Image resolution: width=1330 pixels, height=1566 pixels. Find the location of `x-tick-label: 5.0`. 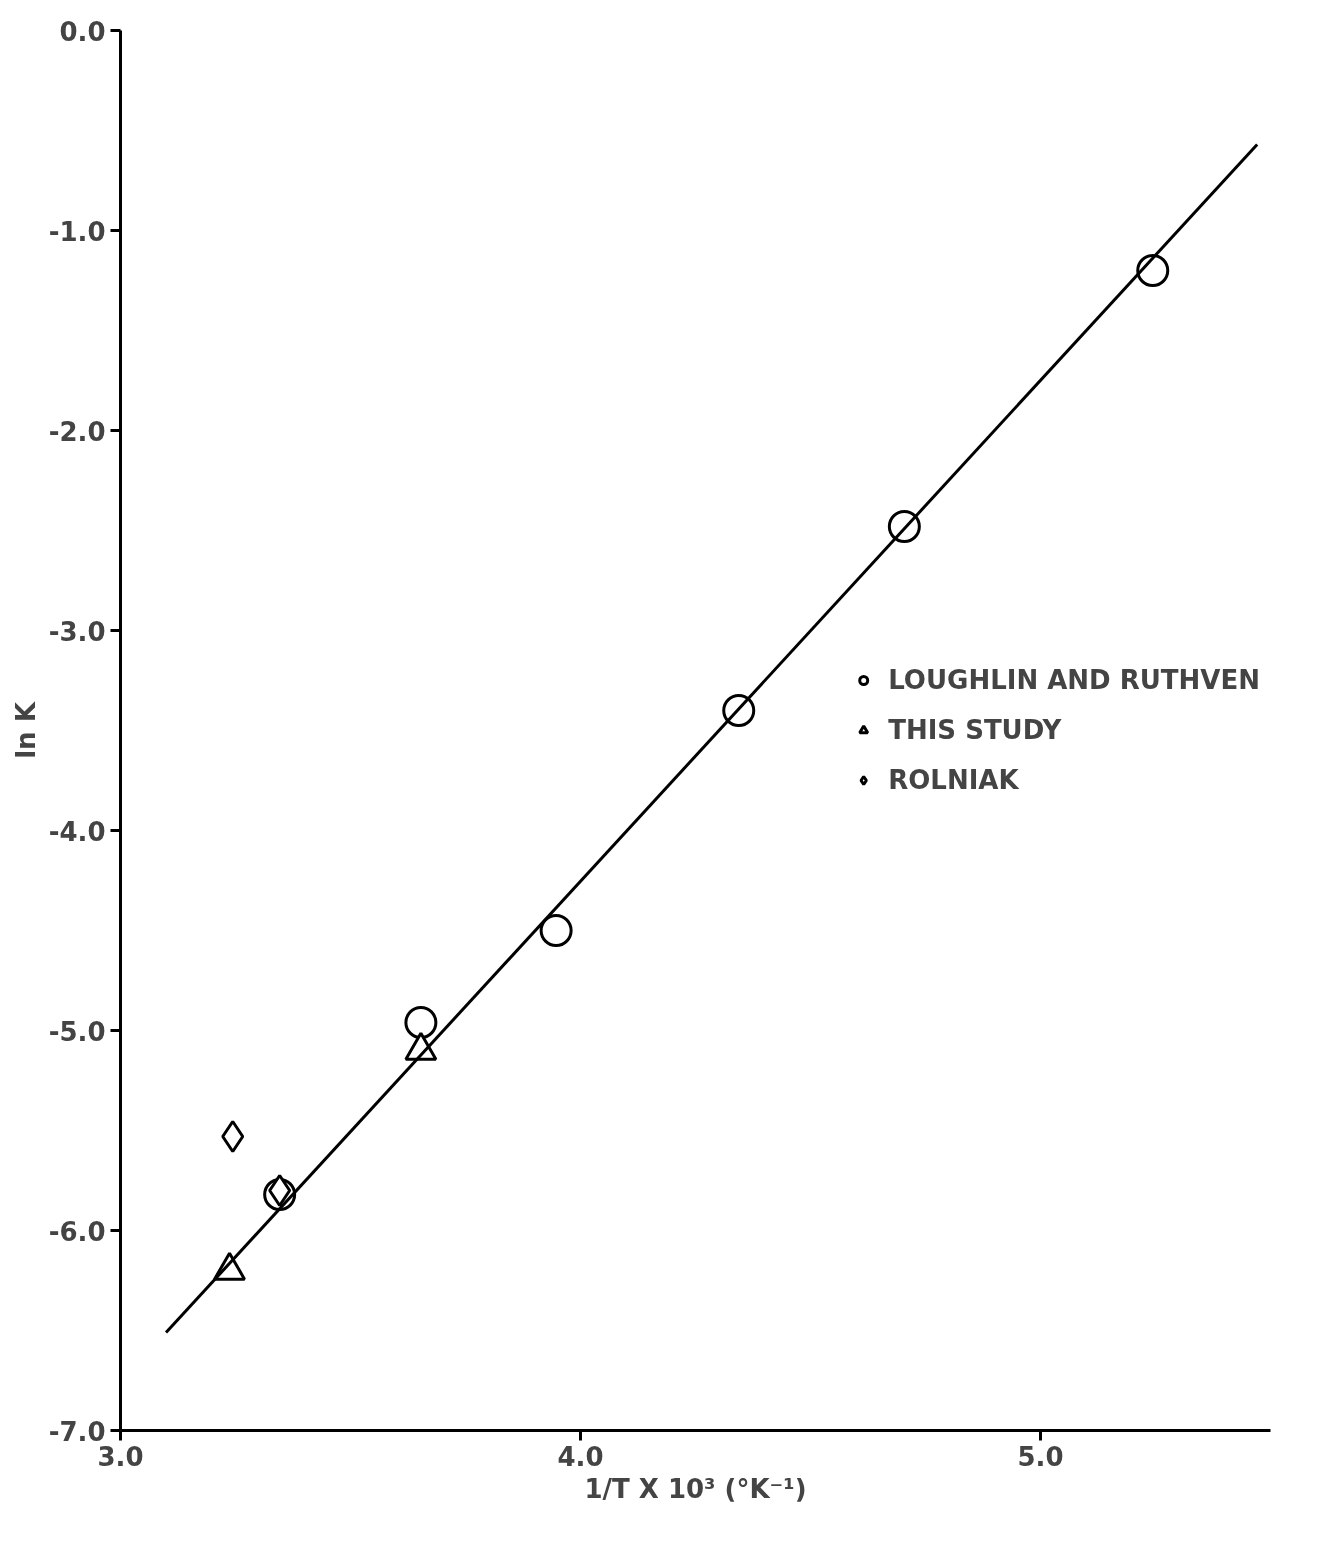

x-tick-label: 5.0 is located at coordinates (1040, 1456).